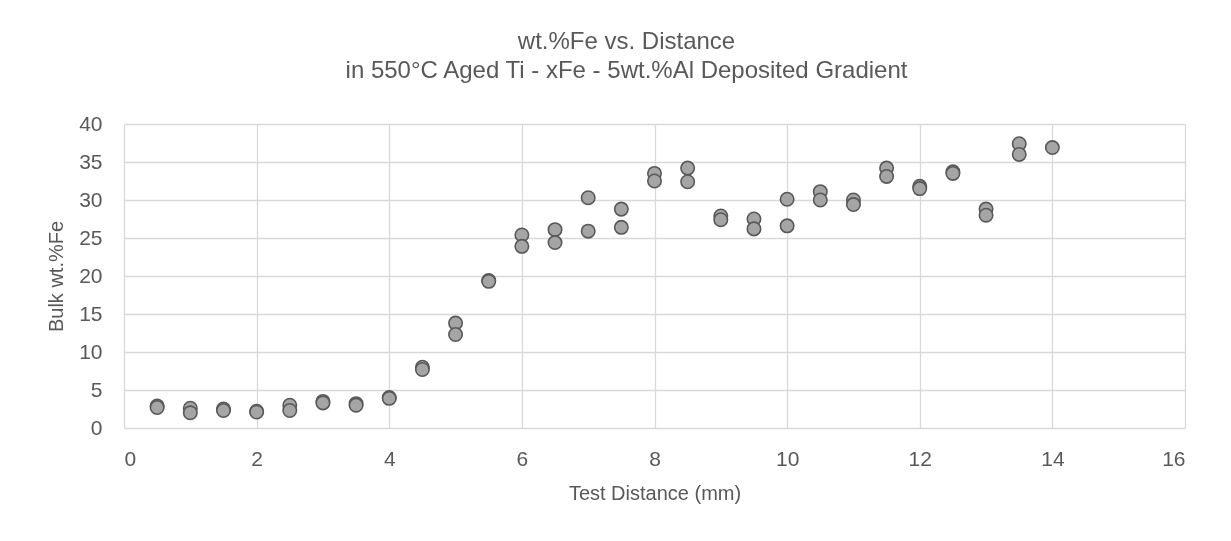 Image resolution: width=1231 pixels, height=541 pixels. I want to click on x-tick-label: 0, so click(130, 458).